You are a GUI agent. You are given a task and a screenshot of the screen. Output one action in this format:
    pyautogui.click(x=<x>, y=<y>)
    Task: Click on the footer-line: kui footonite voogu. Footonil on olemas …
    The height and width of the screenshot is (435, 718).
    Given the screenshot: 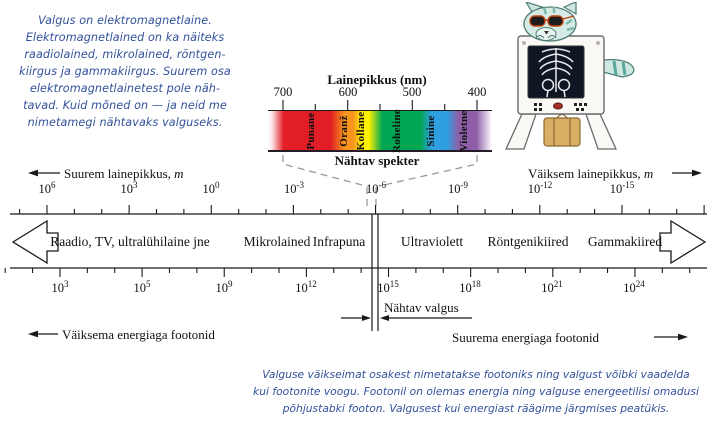 What is the action you would take?
    pyautogui.click(x=476, y=391)
    